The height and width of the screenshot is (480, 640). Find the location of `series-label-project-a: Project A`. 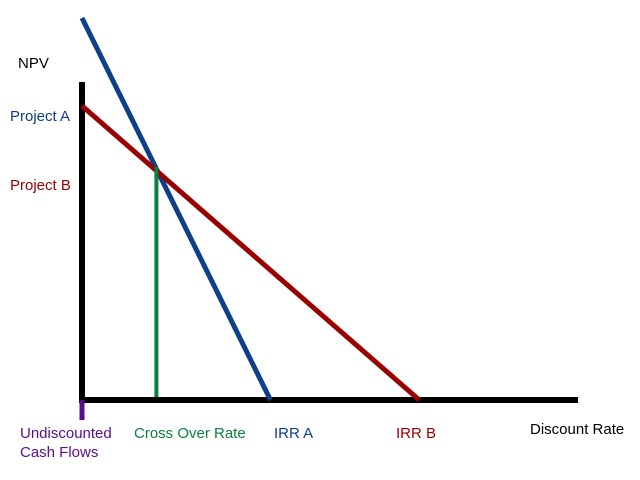

series-label-project-a: Project A is located at coordinates (40, 116).